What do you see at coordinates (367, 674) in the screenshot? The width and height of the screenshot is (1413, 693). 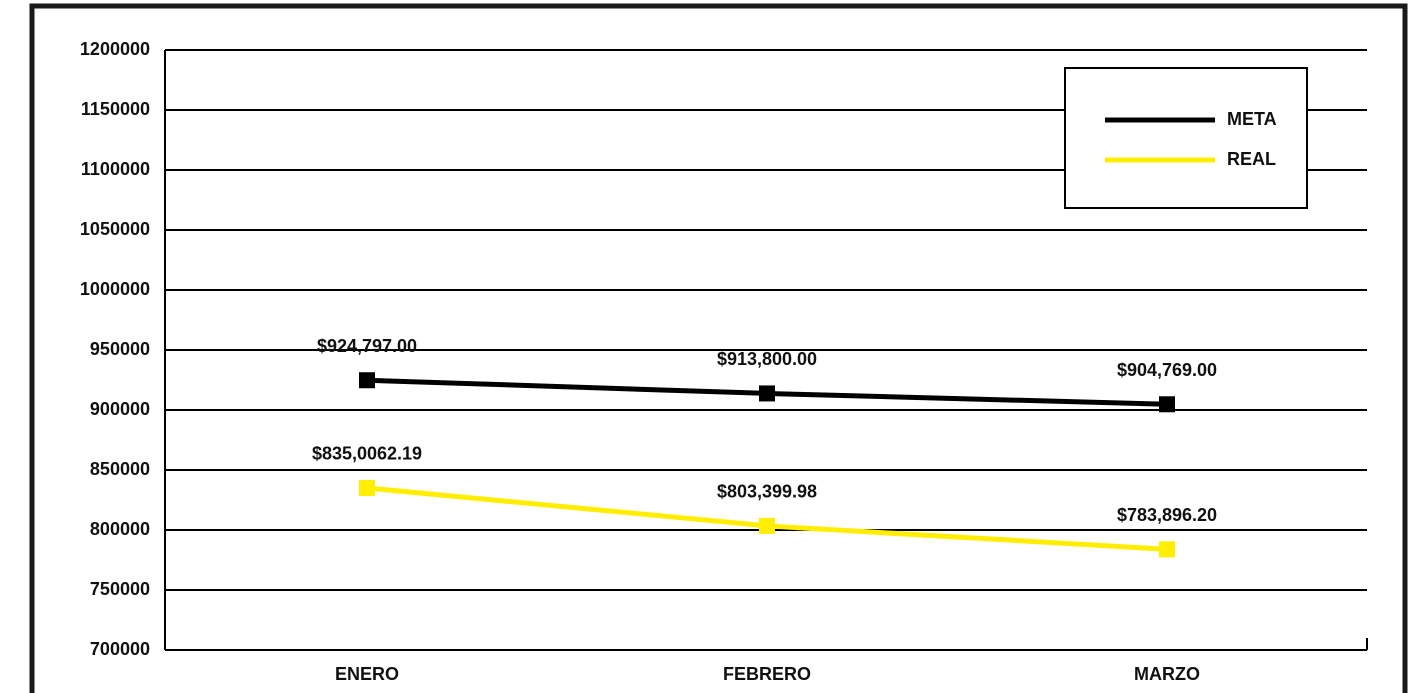 I see `x-tick-label: ENERO` at bounding box center [367, 674].